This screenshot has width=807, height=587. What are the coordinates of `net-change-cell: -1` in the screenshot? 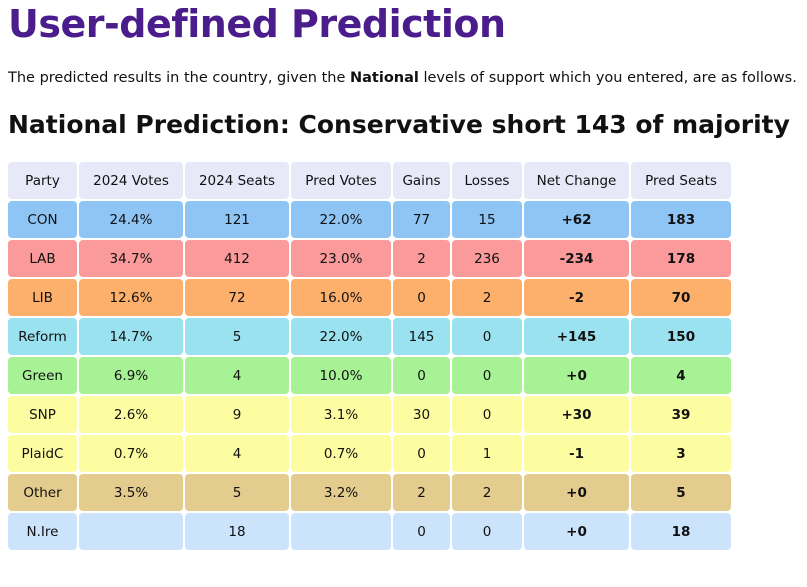 It's located at (576, 453).